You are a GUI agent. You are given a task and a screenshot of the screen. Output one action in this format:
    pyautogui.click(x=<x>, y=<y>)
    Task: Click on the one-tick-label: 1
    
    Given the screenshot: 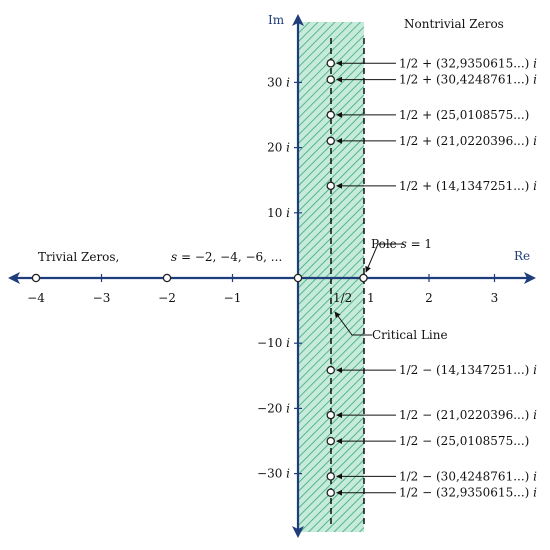 What is the action you would take?
    pyautogui.click(x=371, y=298)
    